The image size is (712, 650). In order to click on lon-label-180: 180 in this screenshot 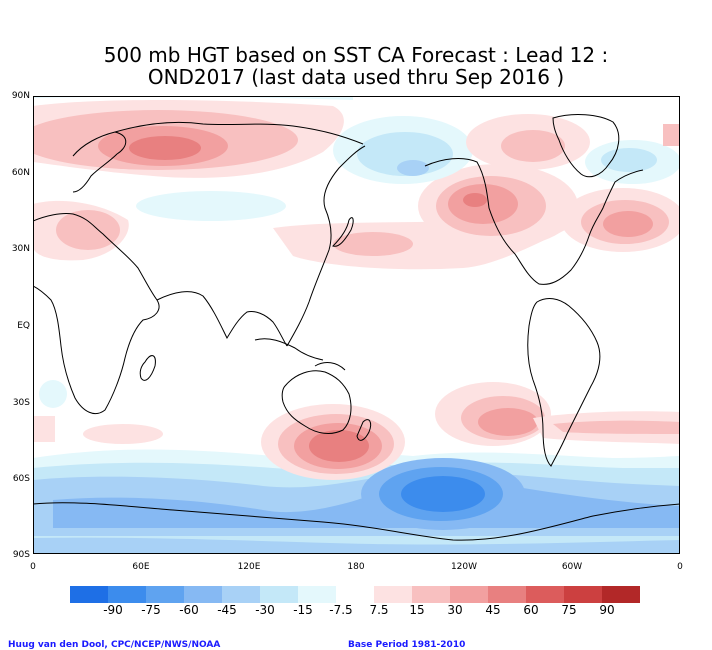, I will do `click(356, 567)`.